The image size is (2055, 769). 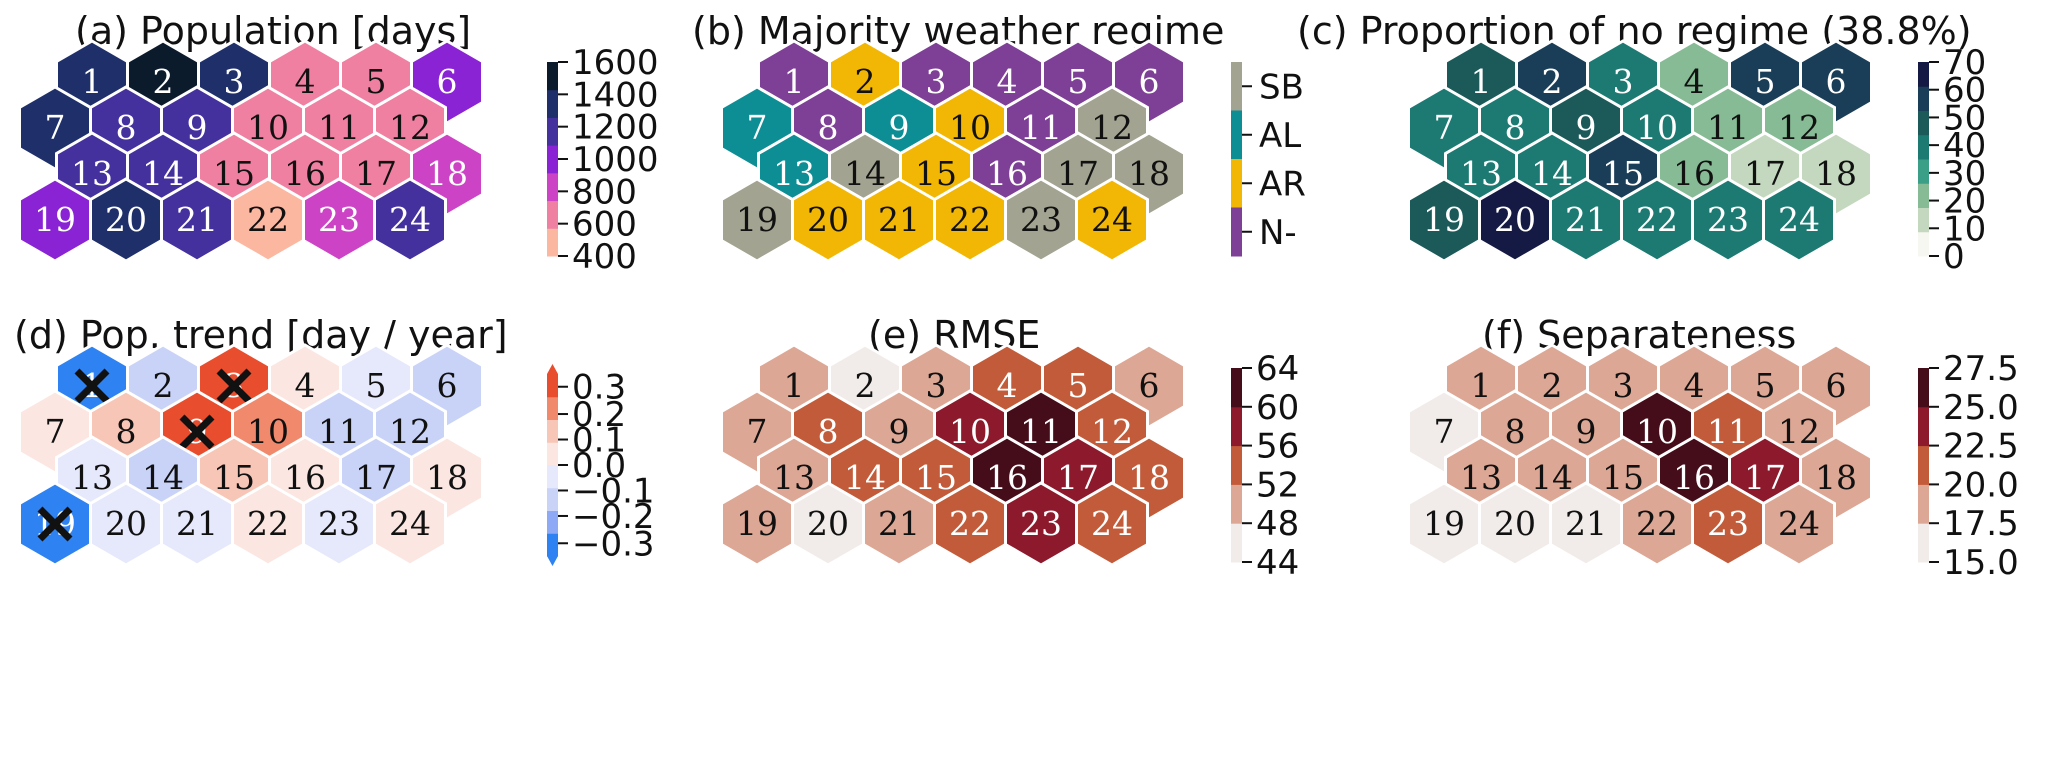 What do you see at coordinates (1964, 63) in the screenshot?
I see `colorbar-tick-label: 70` at bounding box center [1964, 63].